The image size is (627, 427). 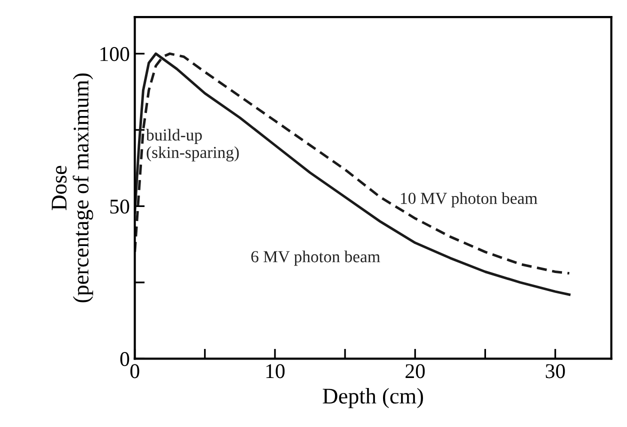 I want to click on series-label: 10 MV photon beam, so click(x=469, y=200).